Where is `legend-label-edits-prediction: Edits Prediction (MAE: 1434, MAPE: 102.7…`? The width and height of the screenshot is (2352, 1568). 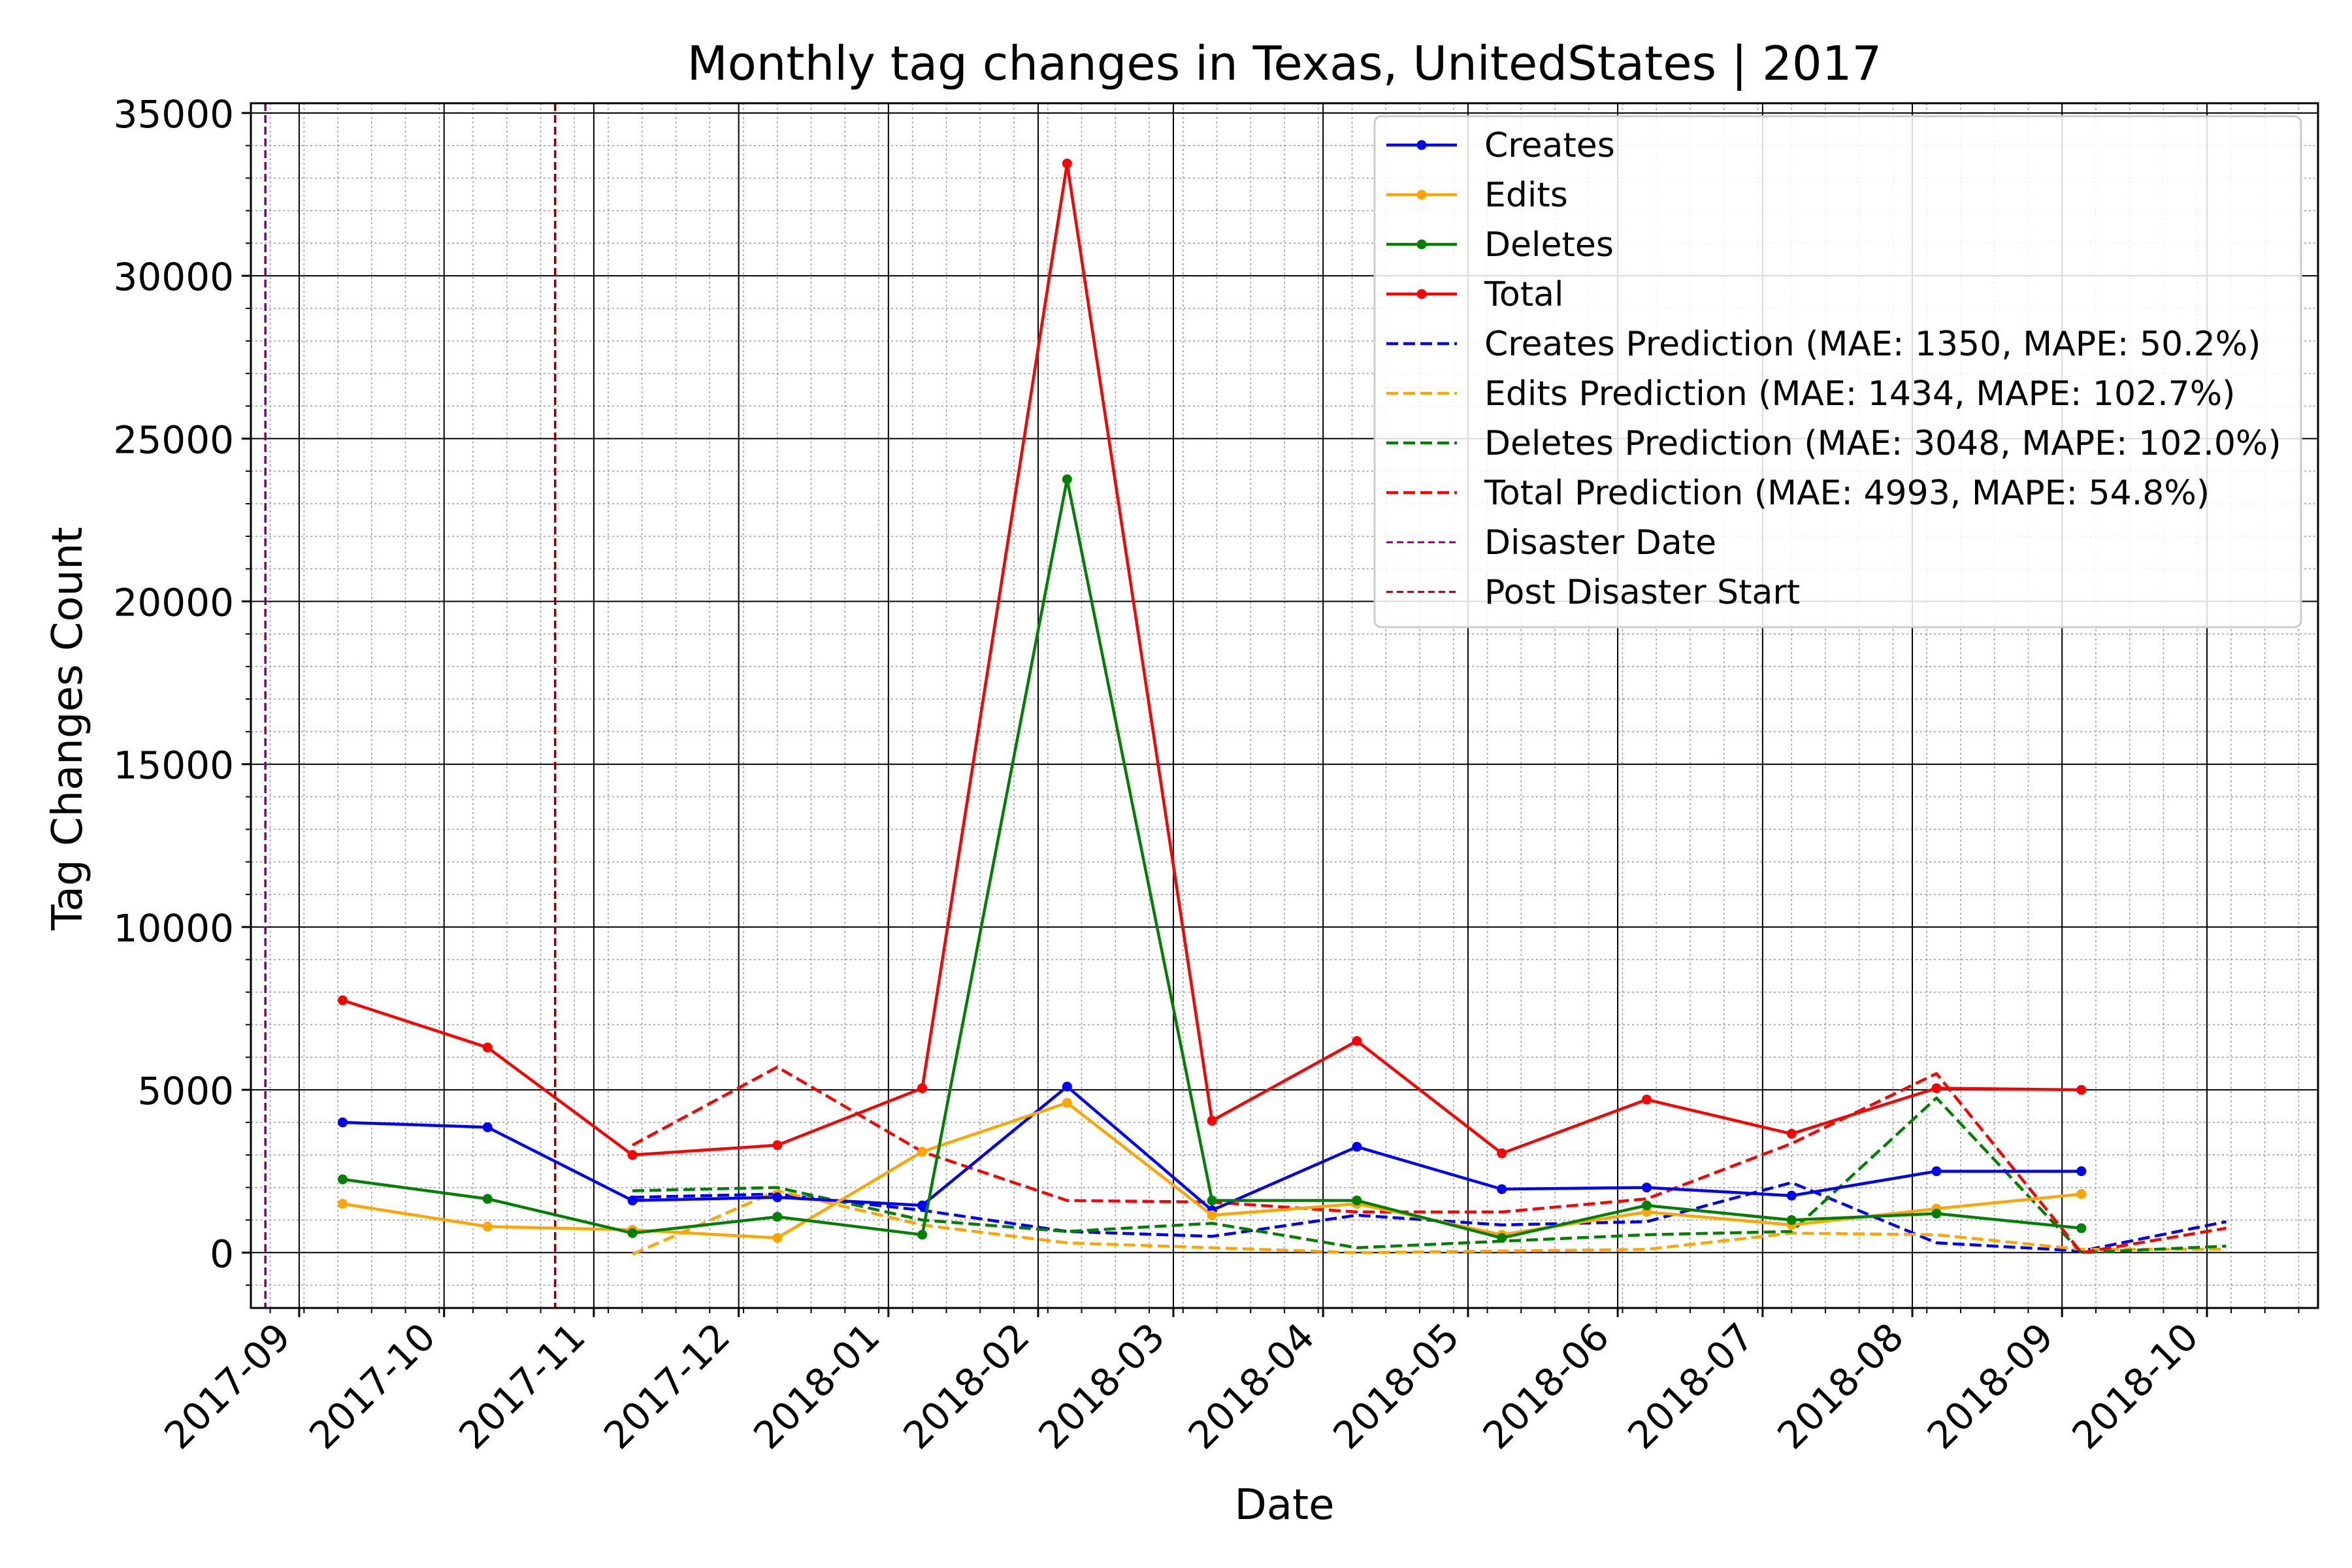
legend-label-edits-prediction: Edits Prediction (MAE: 1434, MAPE: 102.7… is located at coordinates (1859, 394).